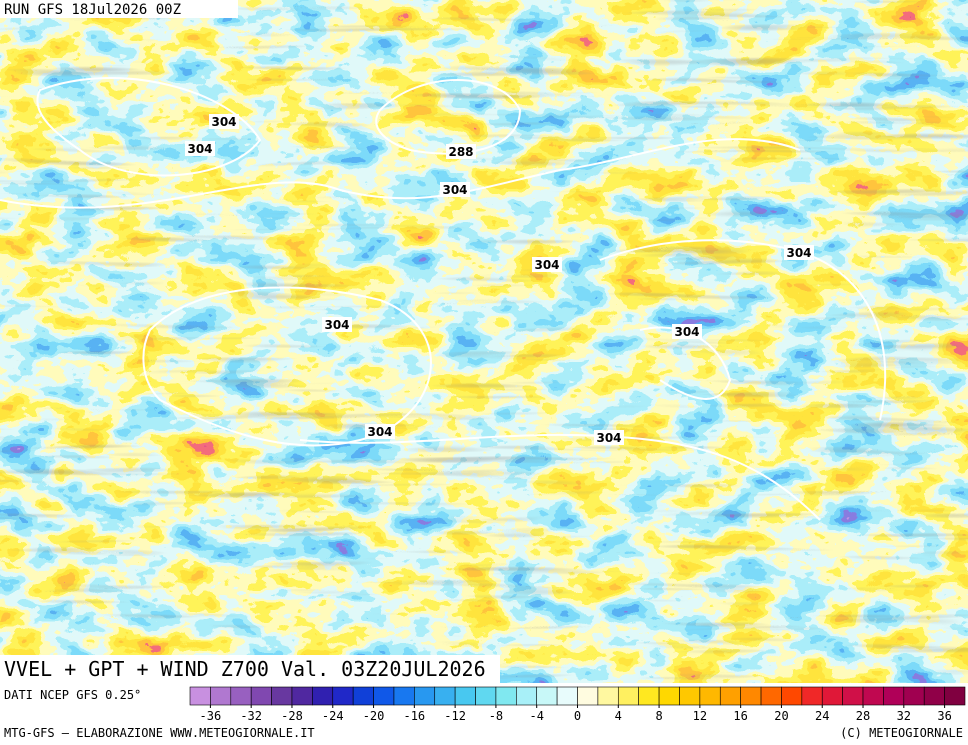 This screenshot has height=745, width=968. I want to click on colorbar-tick-label: 8, so click(658, 716).